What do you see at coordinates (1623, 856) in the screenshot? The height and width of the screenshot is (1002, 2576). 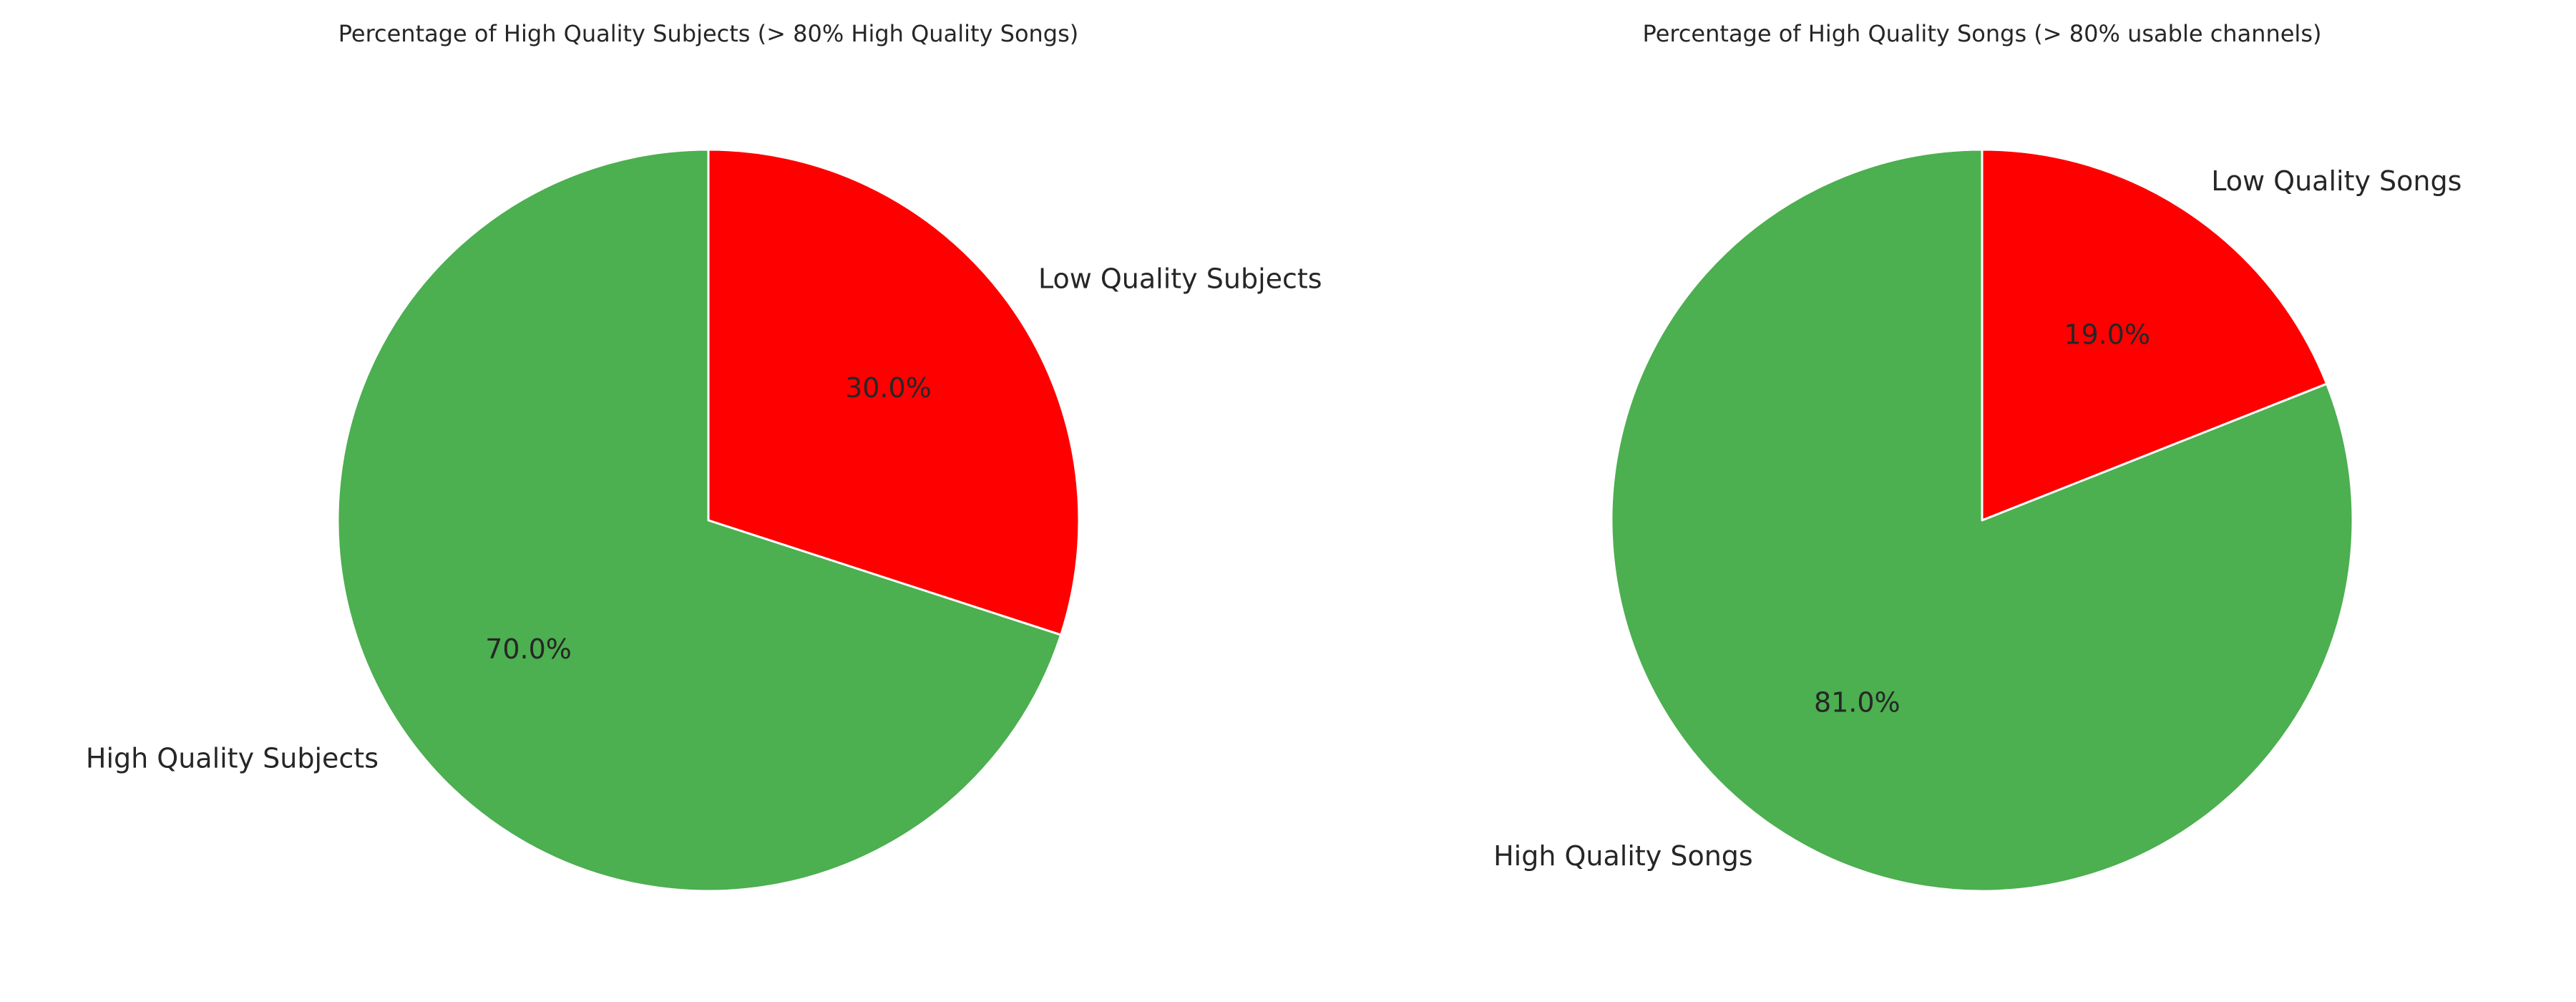 I see `slice-label-high-quality-songs: High Quality Songs` at bounding box center [1623, 856].